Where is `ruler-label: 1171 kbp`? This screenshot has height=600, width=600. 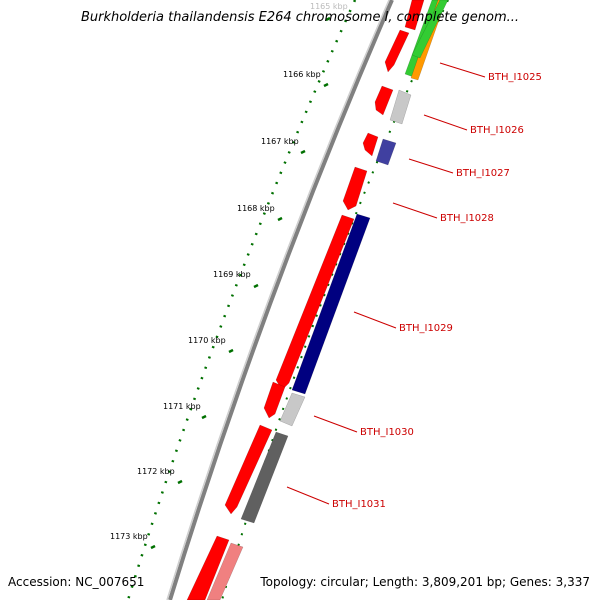 ruler-label: 1171 kbp is located at coordinates (182, 406).